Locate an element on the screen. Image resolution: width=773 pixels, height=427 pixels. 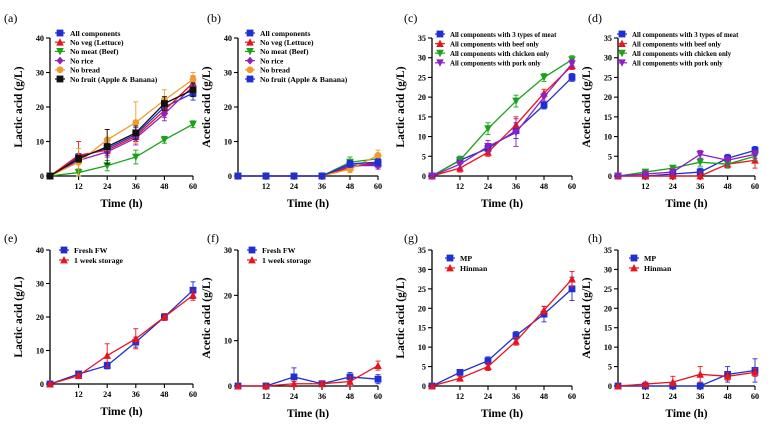
legend-label: No meat (Beef) is located at coordinates (284, 51).